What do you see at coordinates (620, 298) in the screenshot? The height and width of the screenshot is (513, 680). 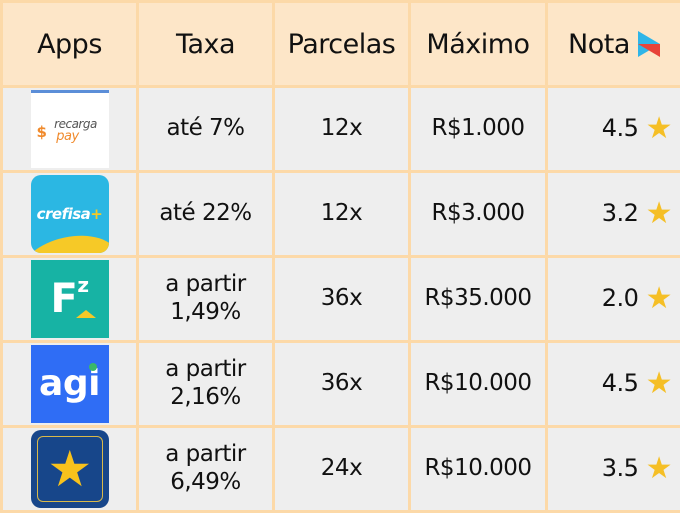 I see `nota-value: 2.0` at bounding box center [620, 298].